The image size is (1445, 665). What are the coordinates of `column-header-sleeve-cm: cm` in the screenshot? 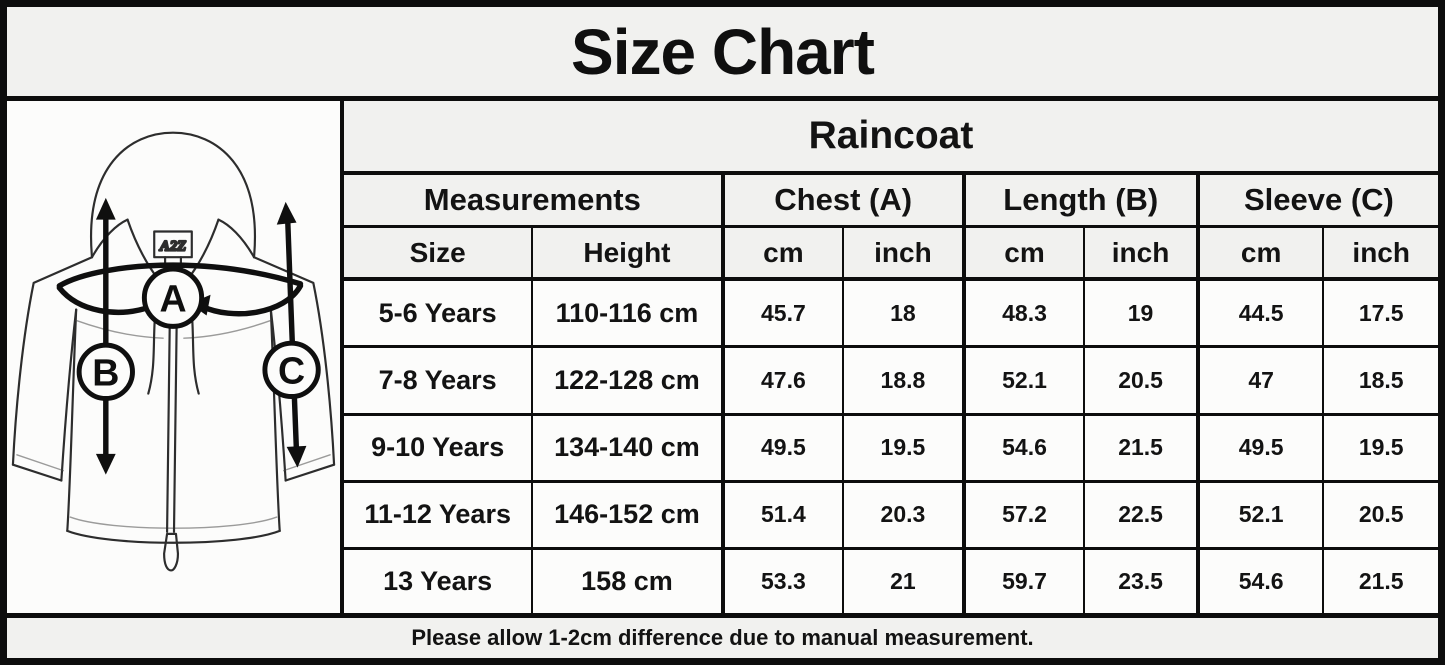 It's located at (1262, 255).